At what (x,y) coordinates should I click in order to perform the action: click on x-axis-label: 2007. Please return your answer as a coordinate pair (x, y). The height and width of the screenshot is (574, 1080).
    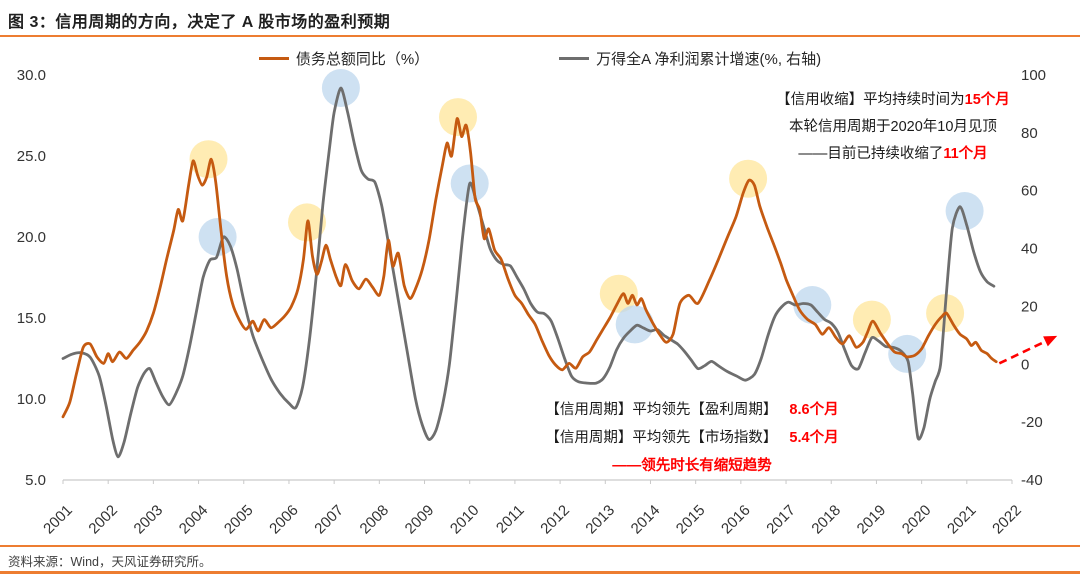
    Looking at the image, I should click on (329, 520).